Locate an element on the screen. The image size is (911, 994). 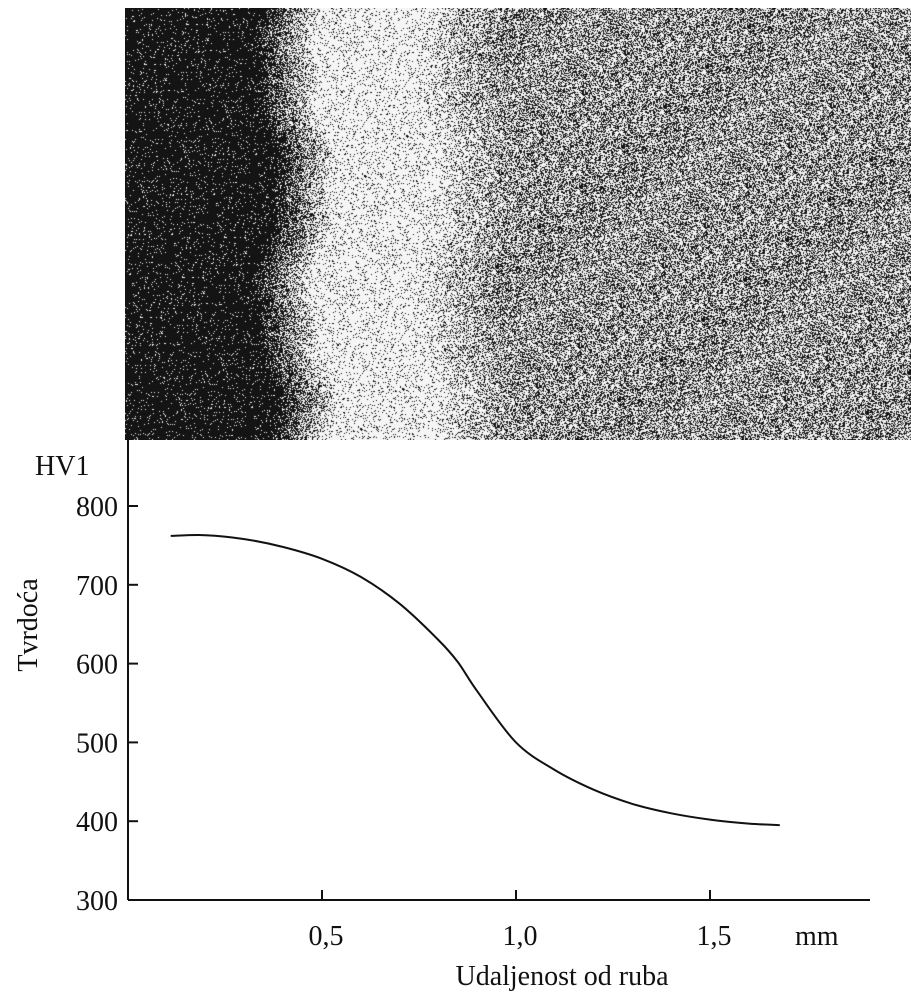
y-tick-label: 600 is located at coordinates (97, 665).